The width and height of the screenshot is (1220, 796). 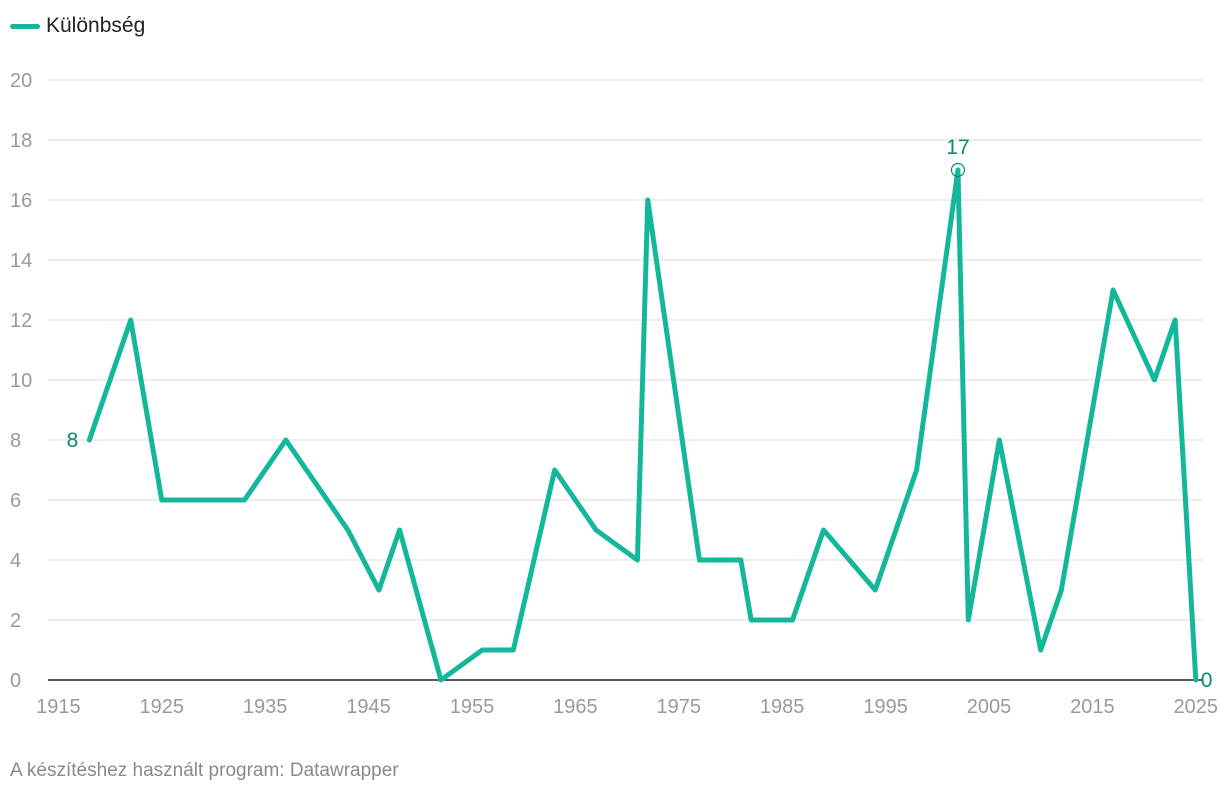 I want to click on x-tick-label: 2025, so click(x=1196, y=707).